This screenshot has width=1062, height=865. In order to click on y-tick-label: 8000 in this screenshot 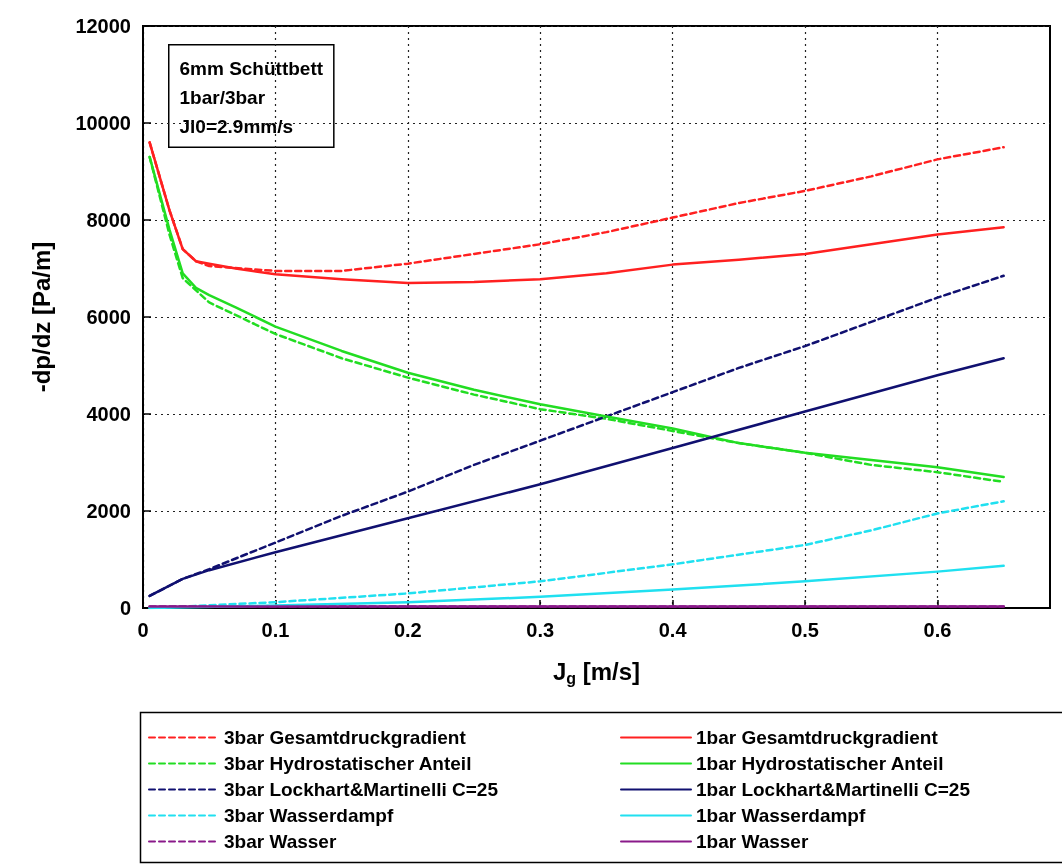, I will do `click(108, 220)`.